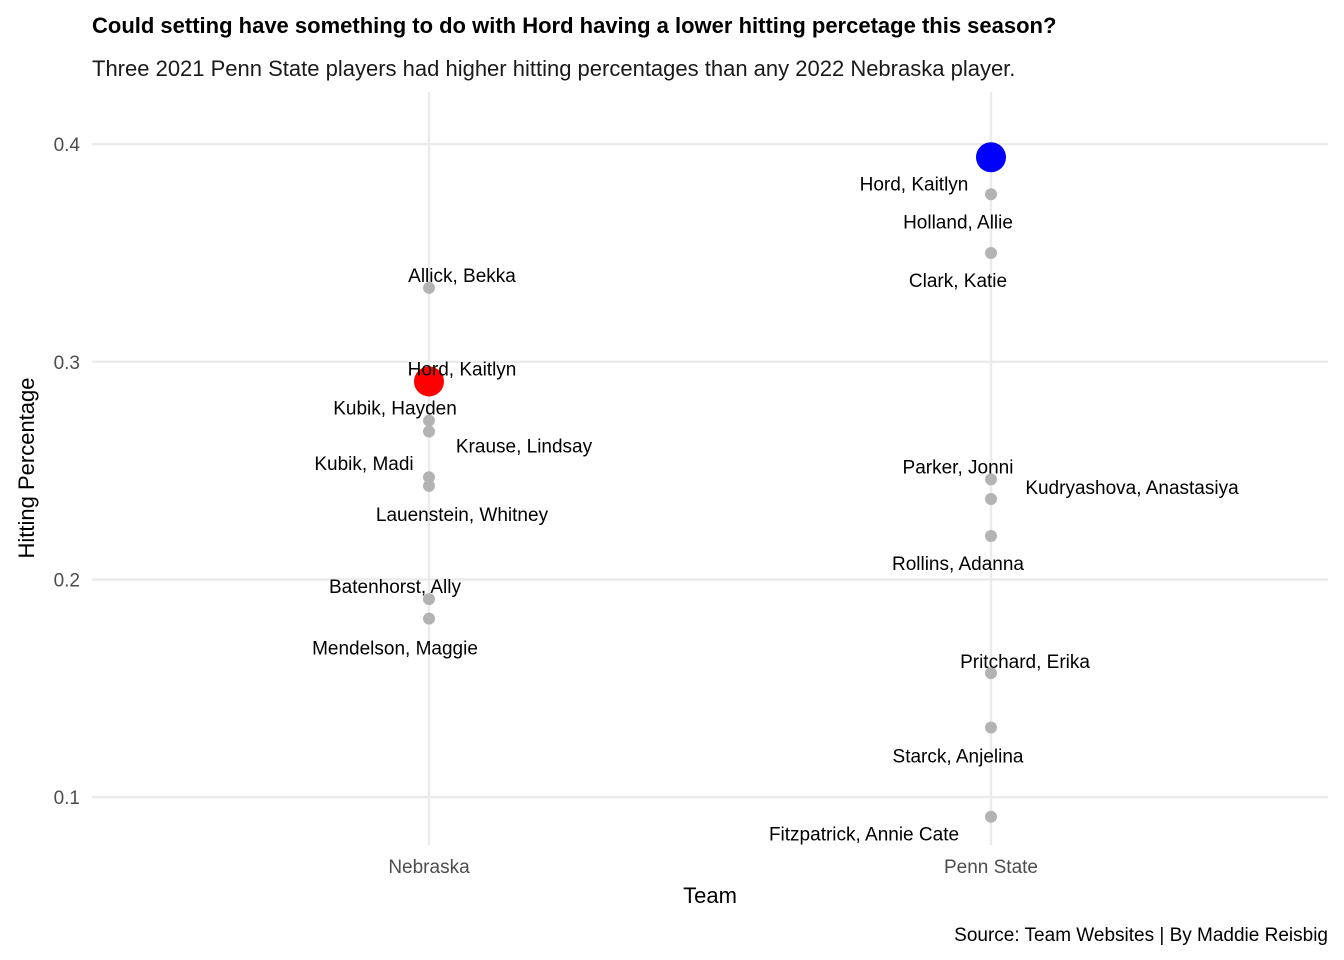  What do you see at coordinates (1025, 662) in the screenshot?
I see `point-label: Pritchard, Erika` at bounding box center [1025, 662].